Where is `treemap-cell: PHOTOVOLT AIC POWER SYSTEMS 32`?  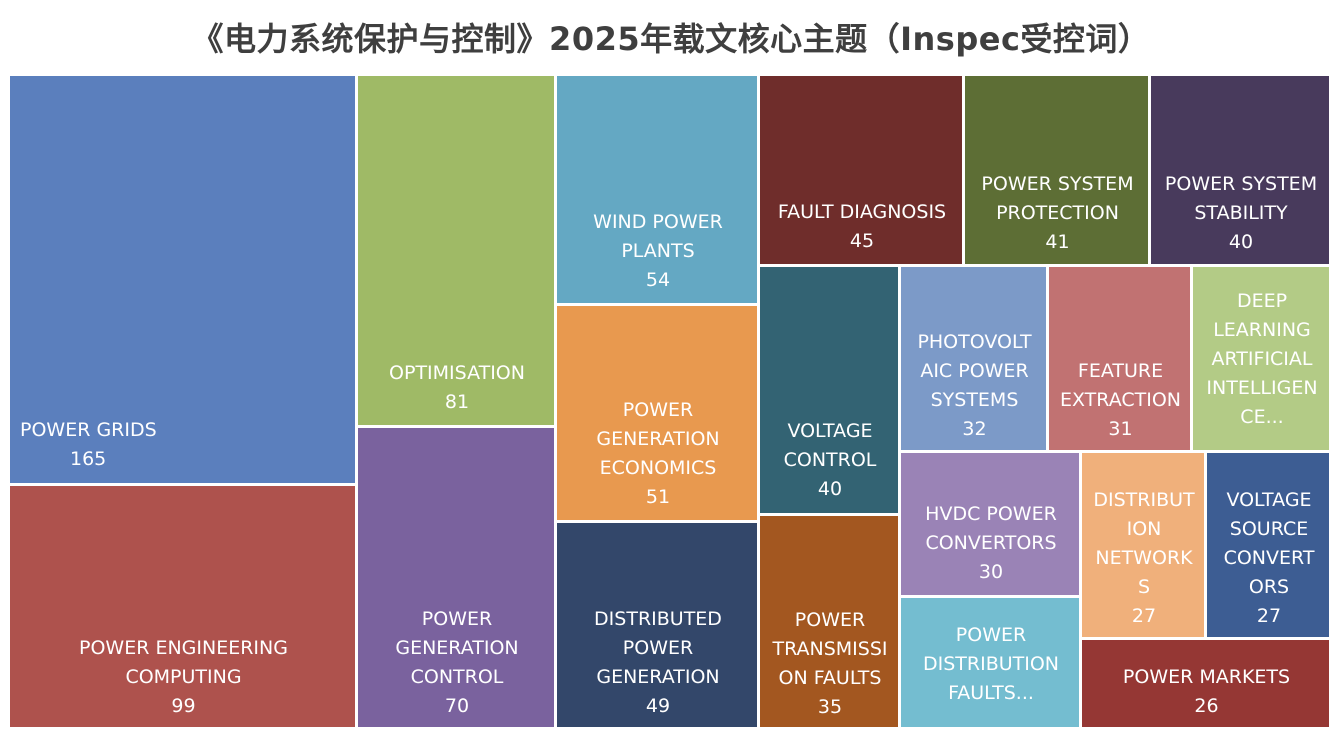 treemap-cell: PHOTOVOLT AIC POWER SYSTEMS 32 is located at coordinates (975, 360).